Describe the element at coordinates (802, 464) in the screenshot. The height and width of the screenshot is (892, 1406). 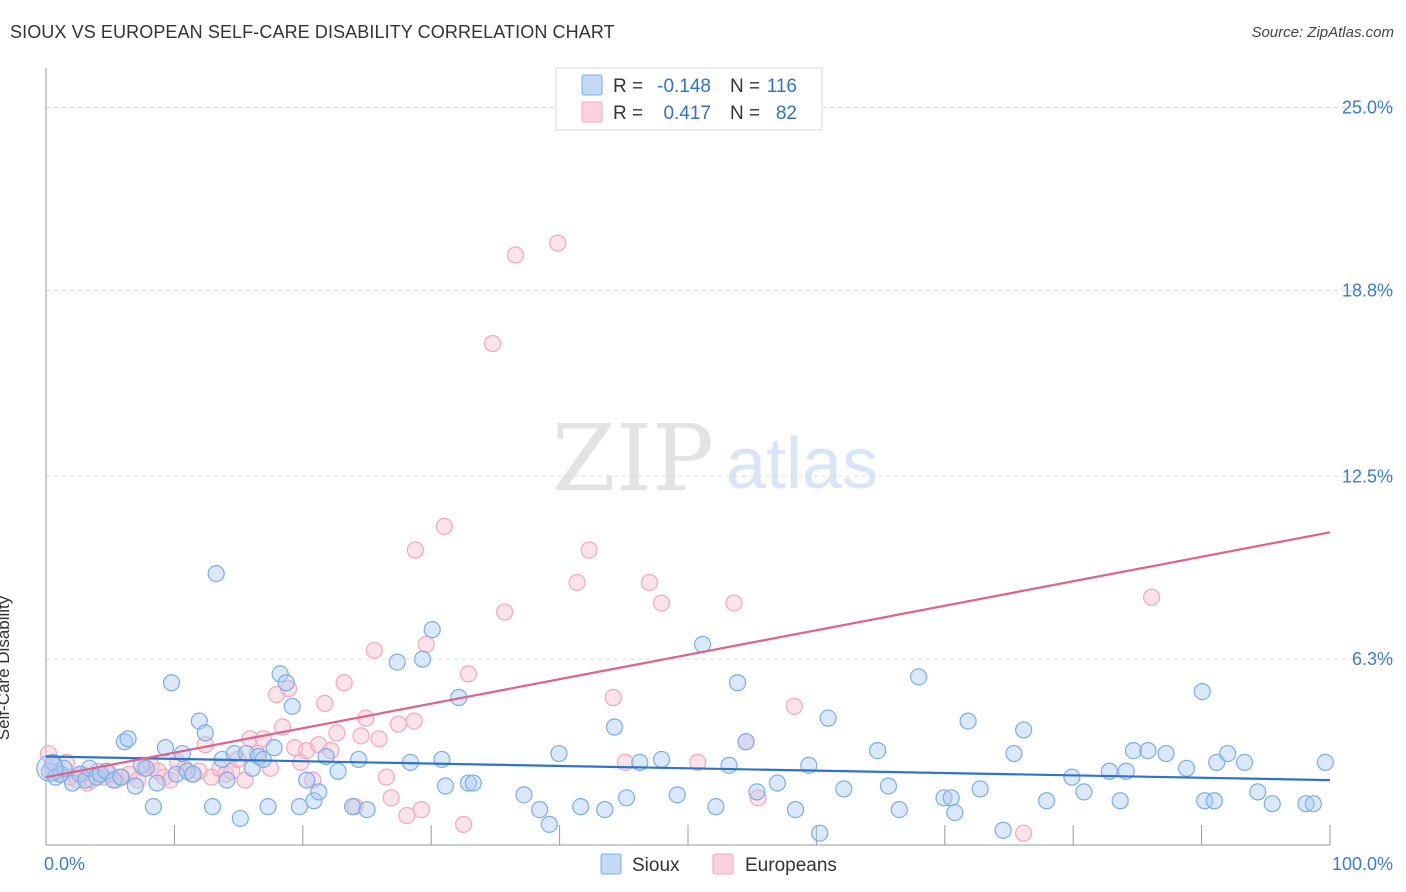
I see `watermark-atlas: atlas` at that location.